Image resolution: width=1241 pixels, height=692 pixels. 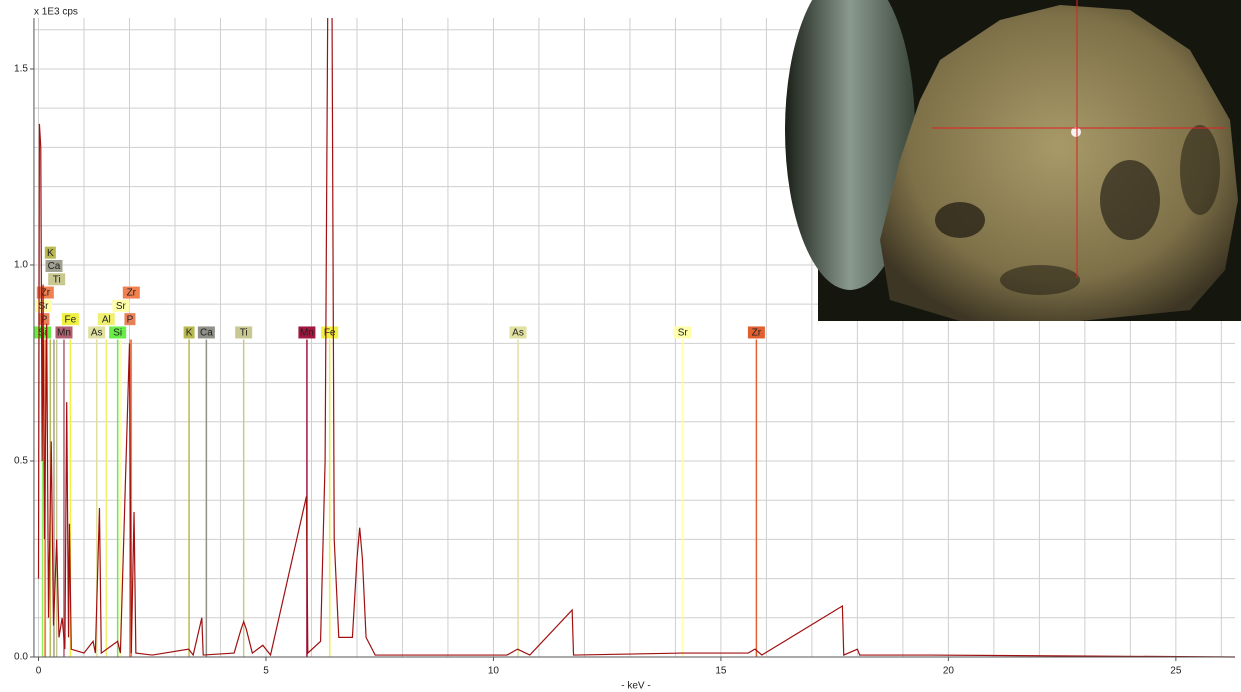 I want to click on x-tick-label: 20, so click(x=949, y=671).